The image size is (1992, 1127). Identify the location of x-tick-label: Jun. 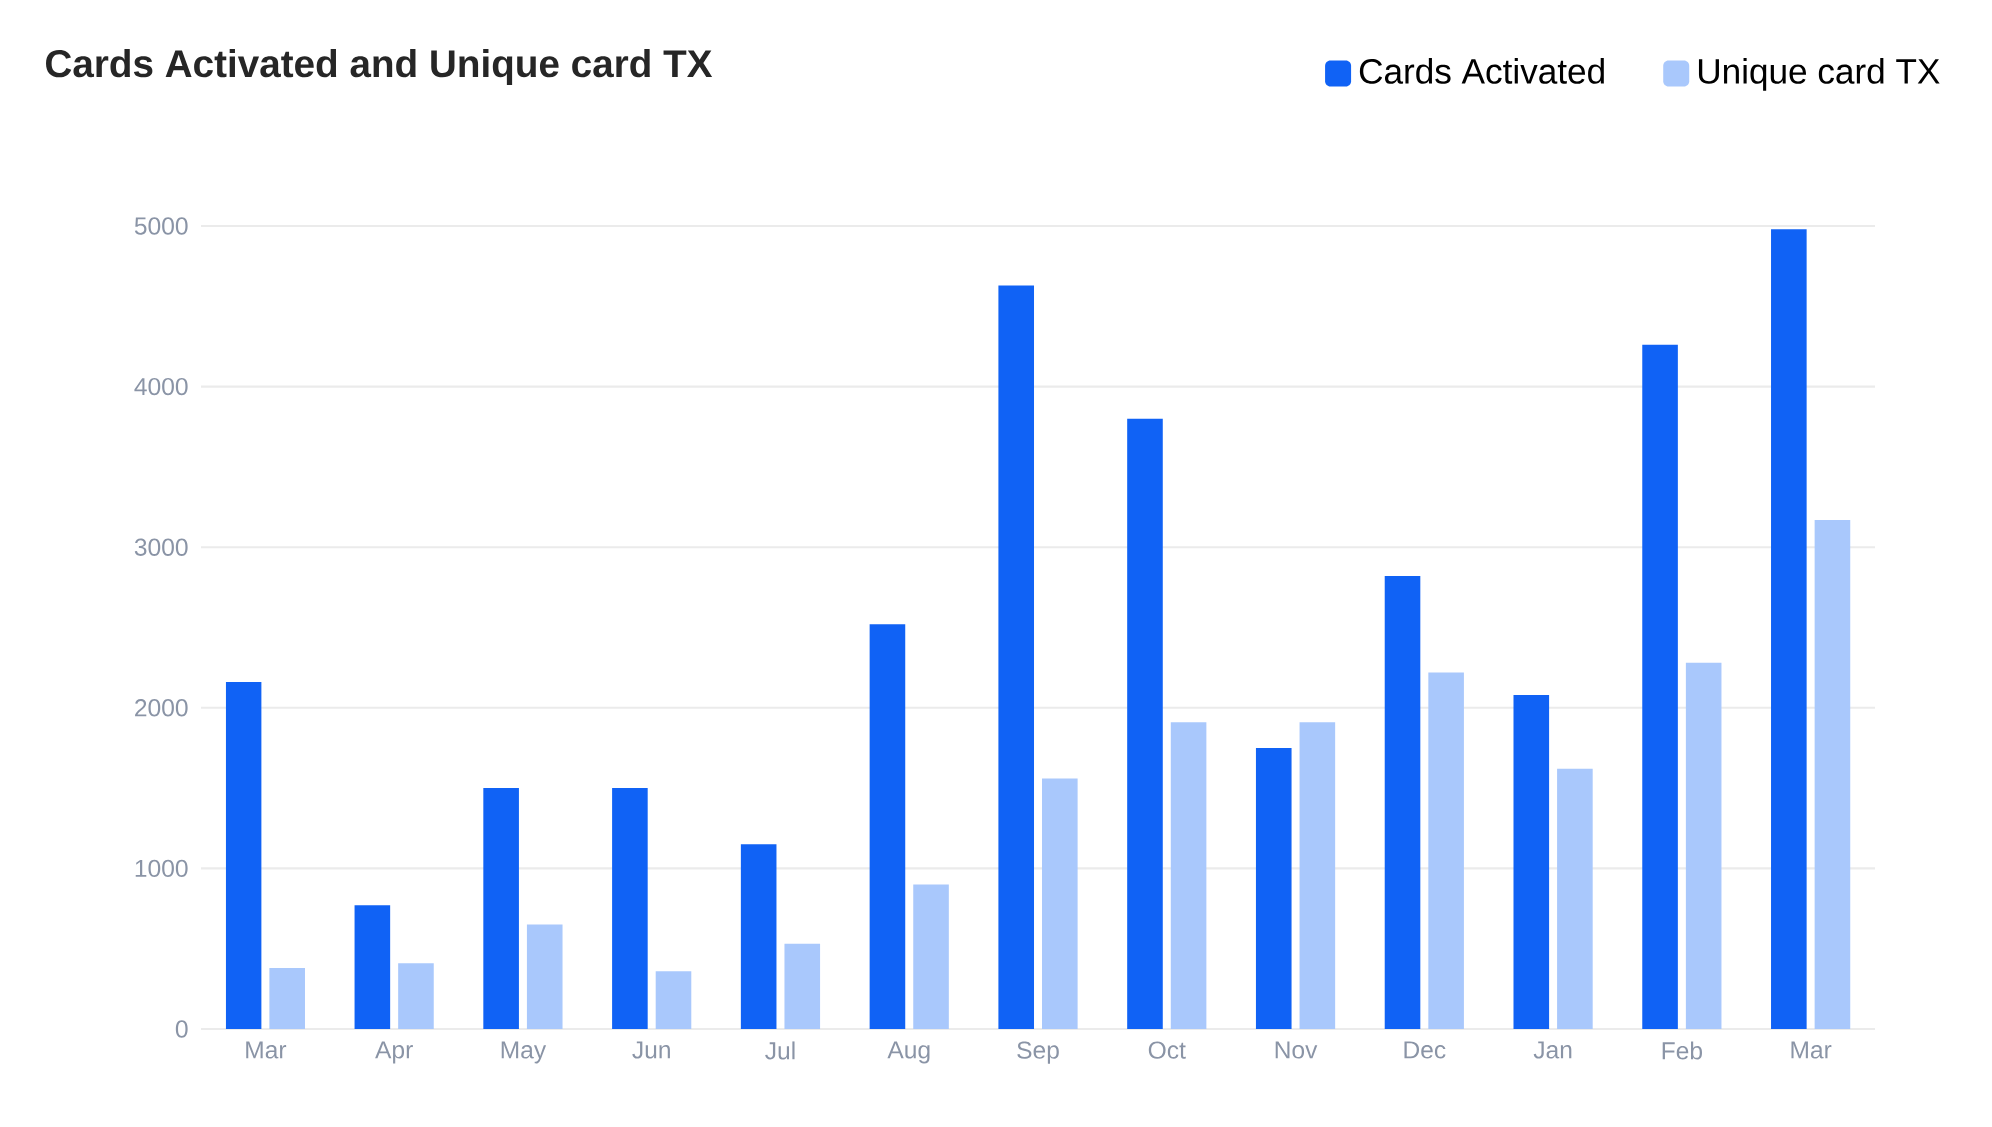
(651, 1050).